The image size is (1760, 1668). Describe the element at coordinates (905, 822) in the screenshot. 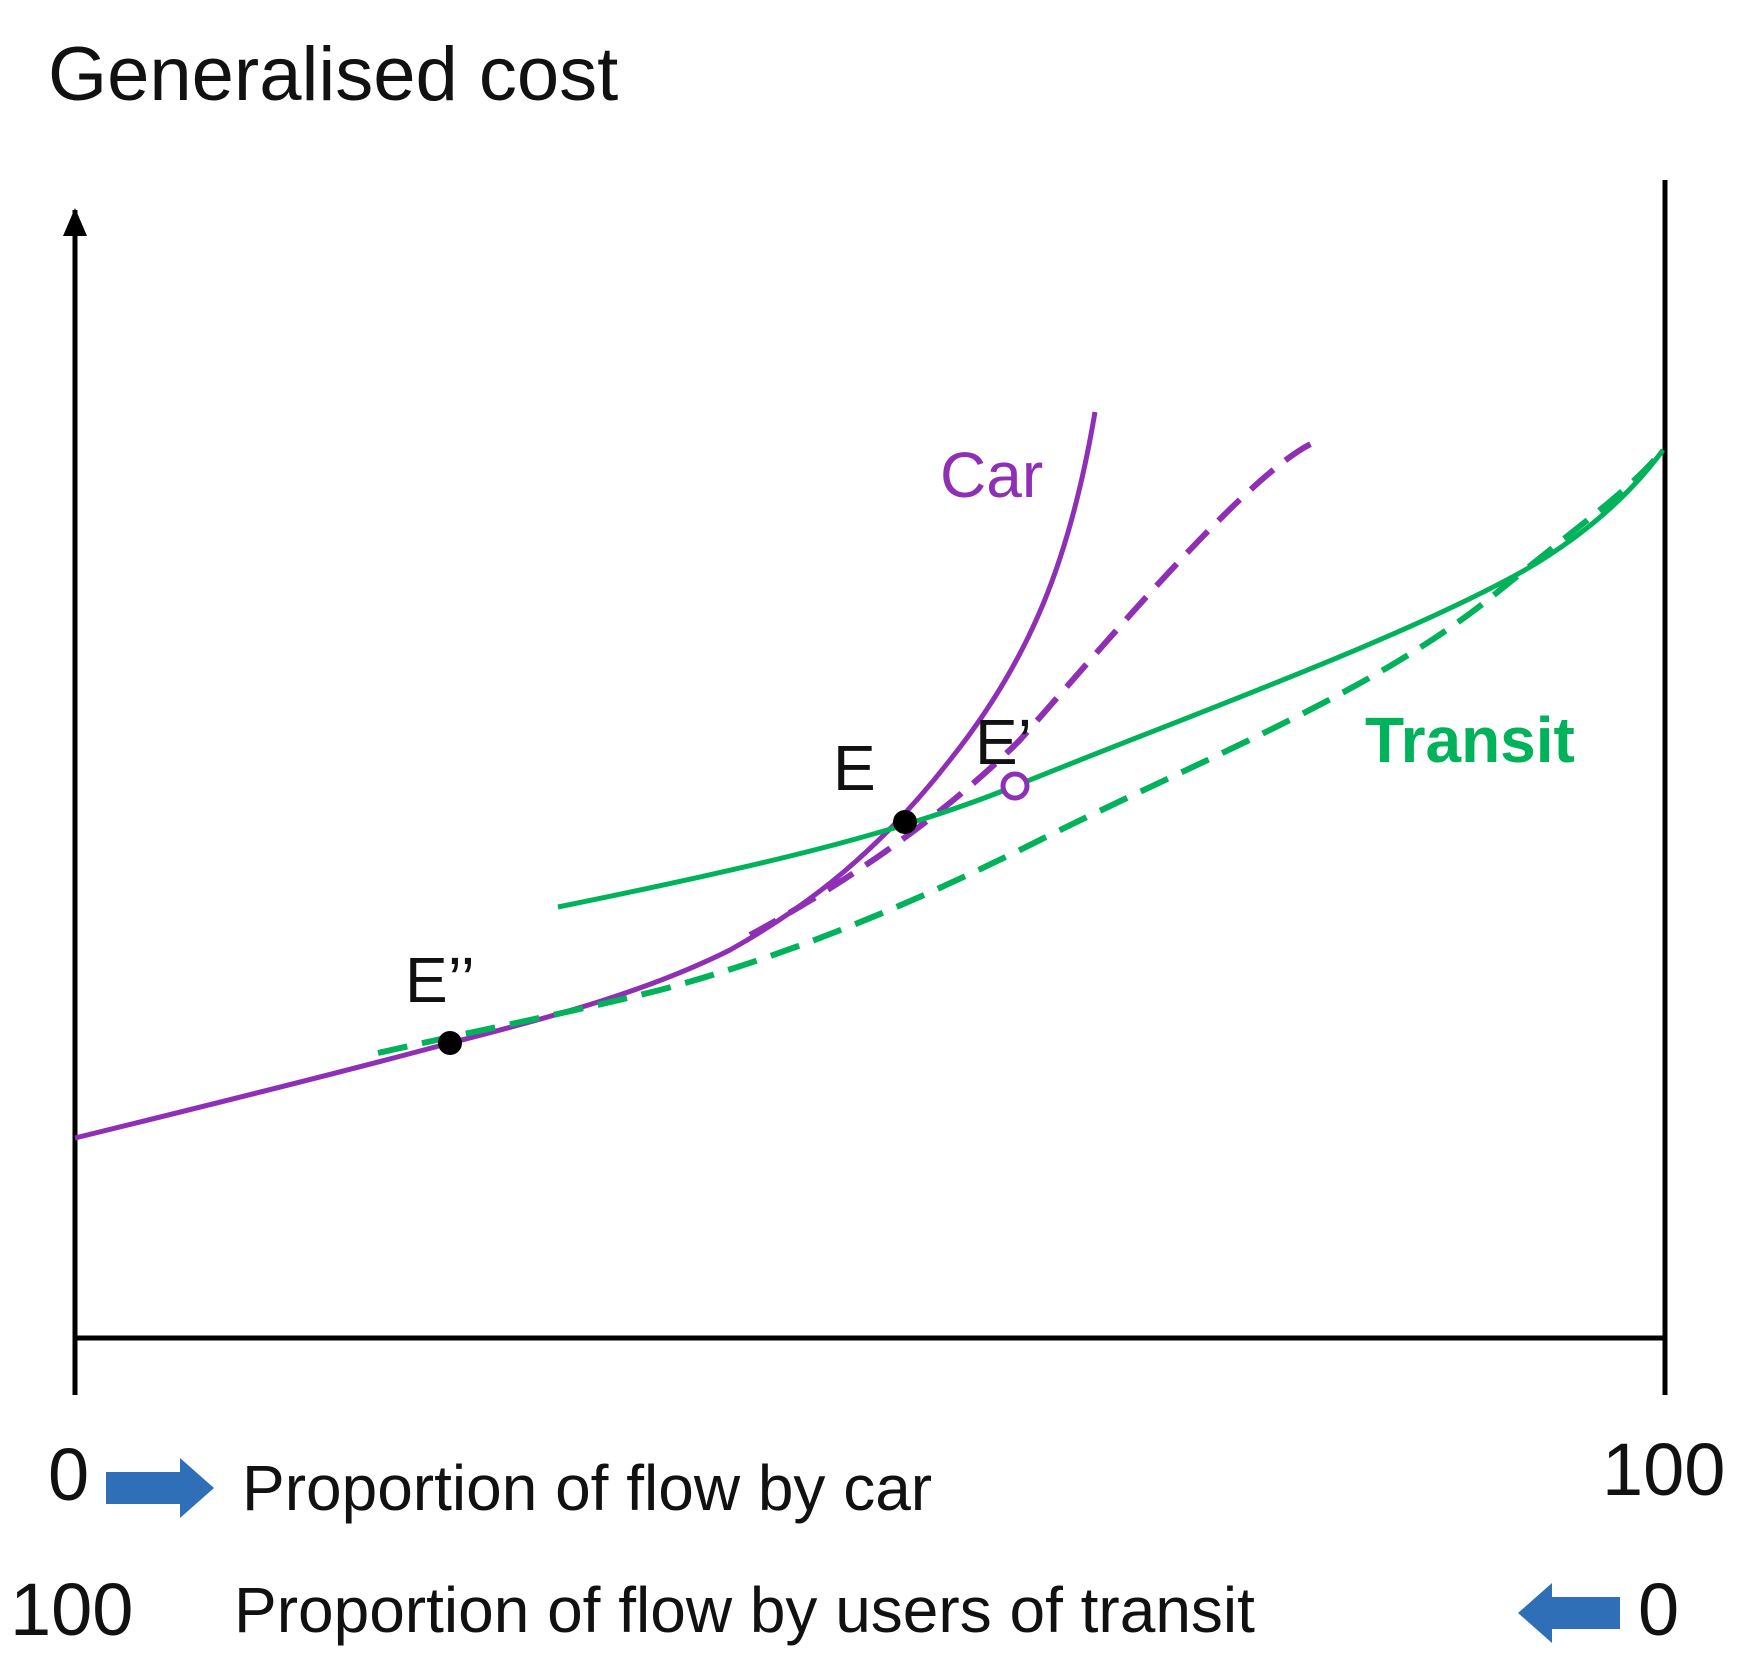

I see `point-E` at that location.